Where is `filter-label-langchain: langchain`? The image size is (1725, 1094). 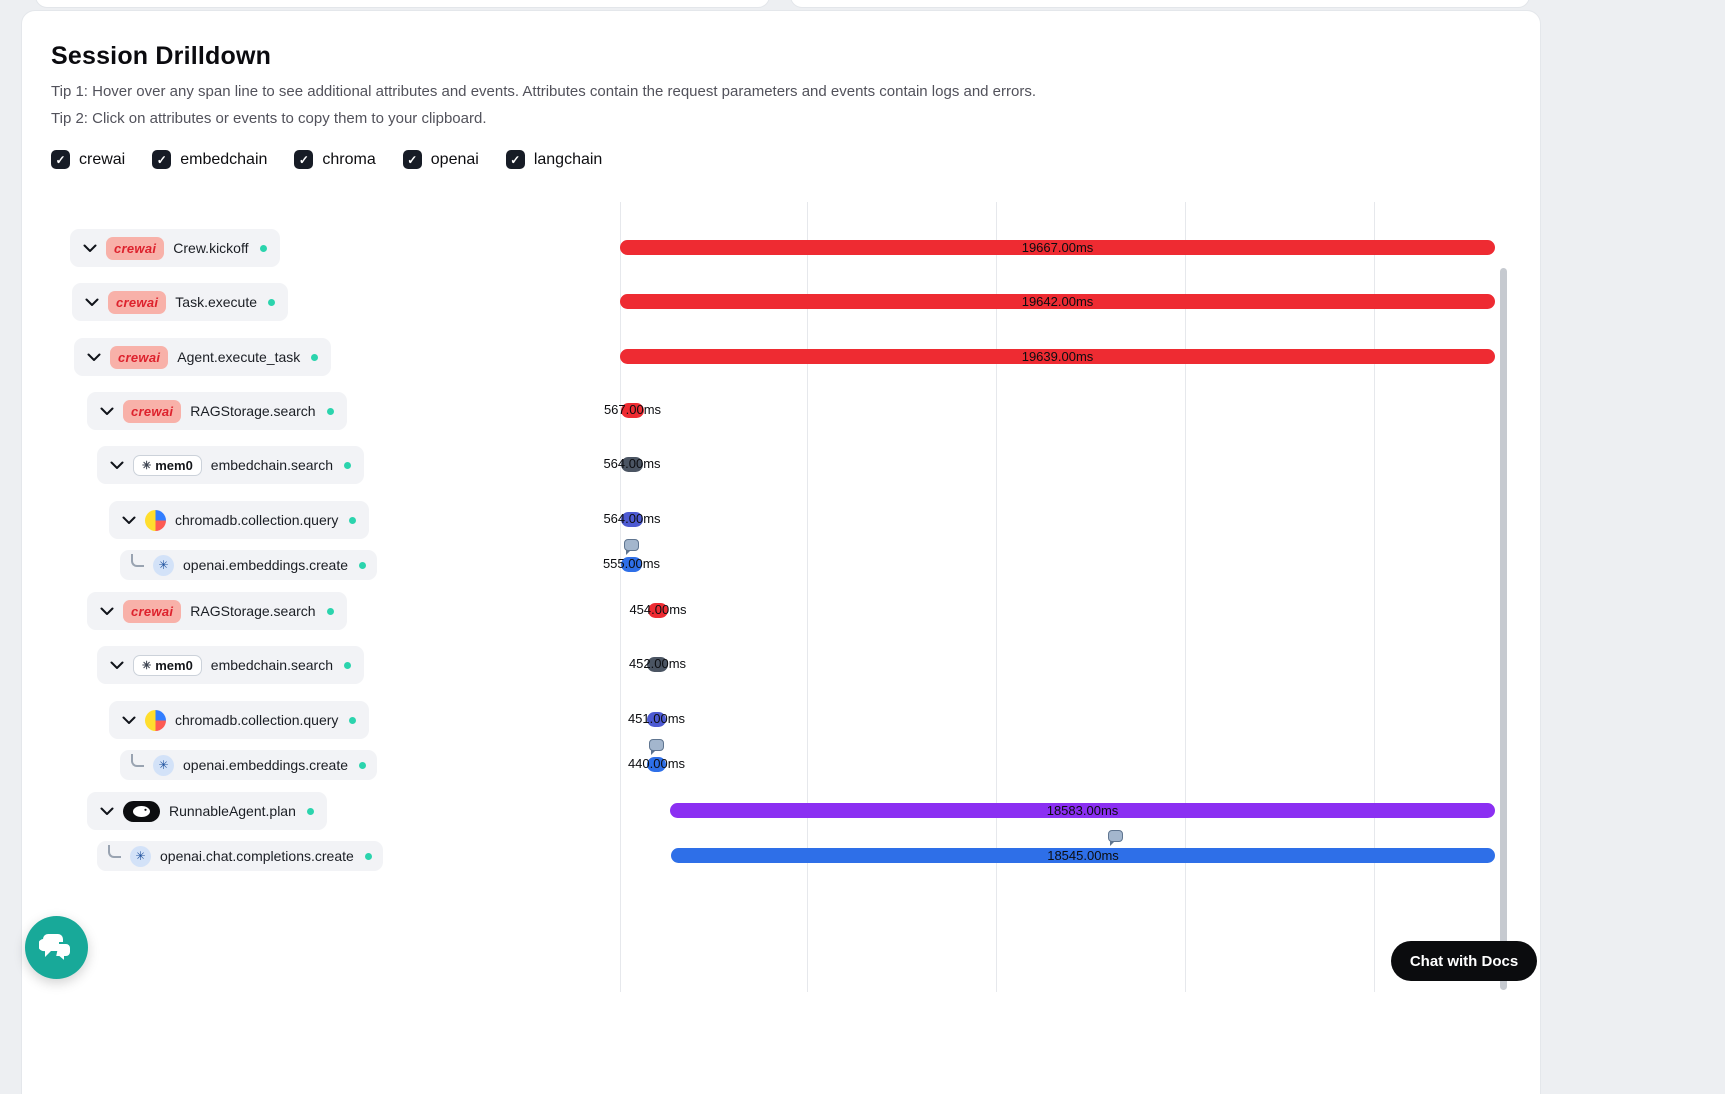
filter-label-langchain: langchain is located at coordinates (568, 159).